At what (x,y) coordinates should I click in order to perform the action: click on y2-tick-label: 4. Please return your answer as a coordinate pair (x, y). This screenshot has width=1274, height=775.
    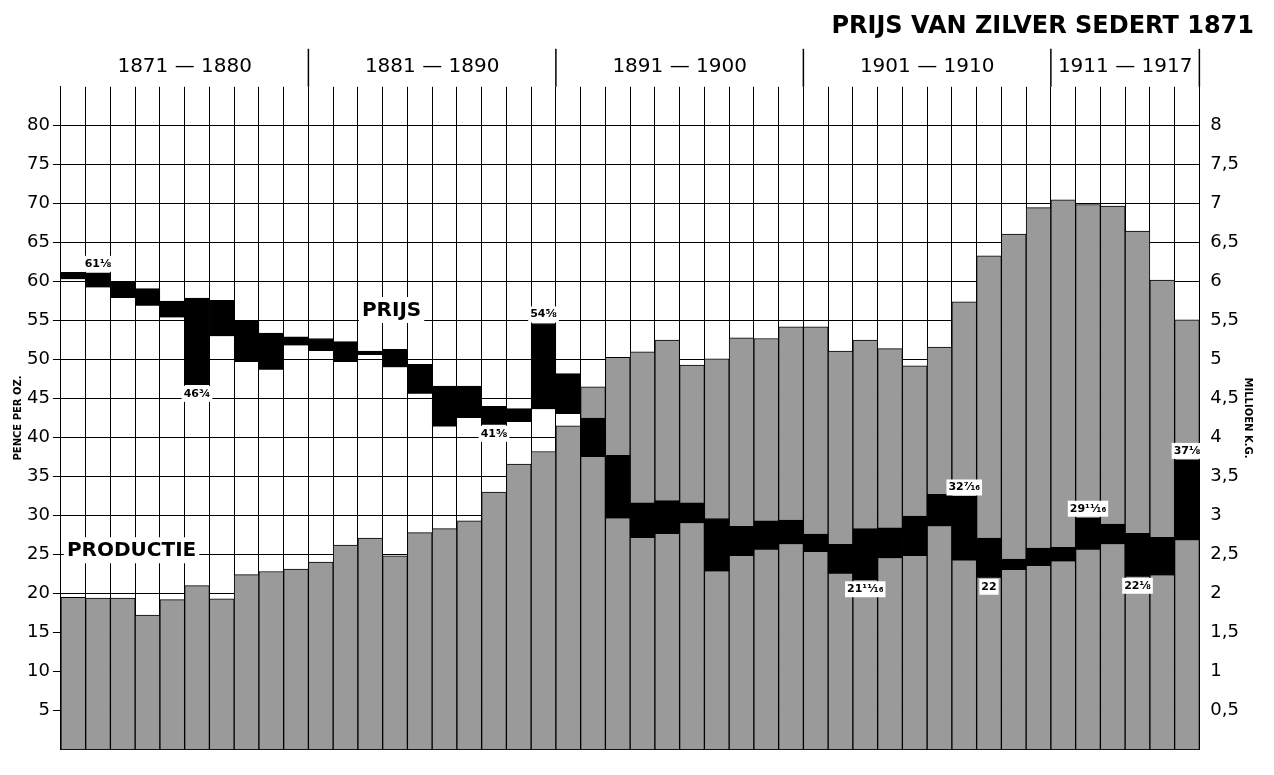
    Looking at the image, I should click on (1216, 436).